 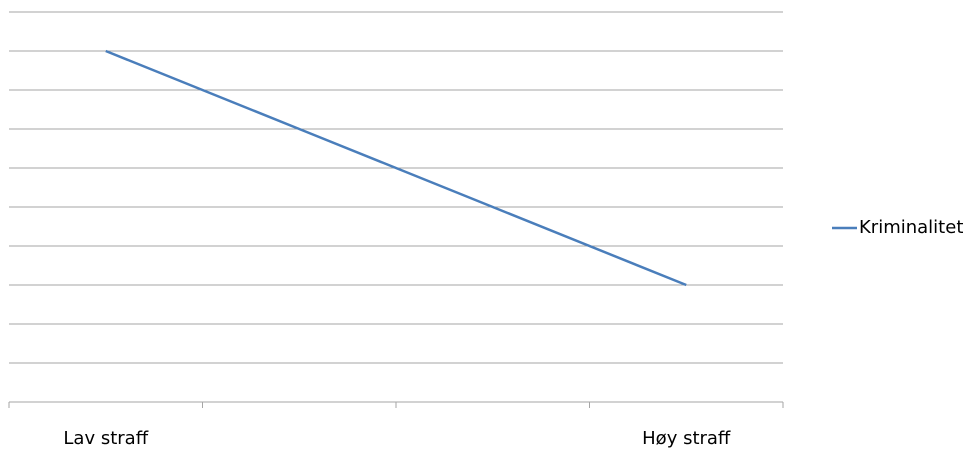 I want to click on x-tick-label: Lav straff, so click(x=105, y=438).